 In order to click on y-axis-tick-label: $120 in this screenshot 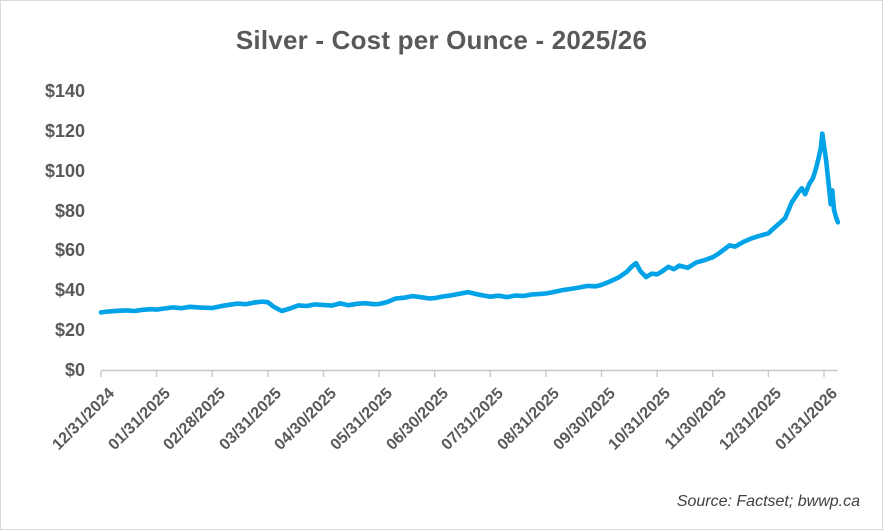, I will do `click(64, 130)`.